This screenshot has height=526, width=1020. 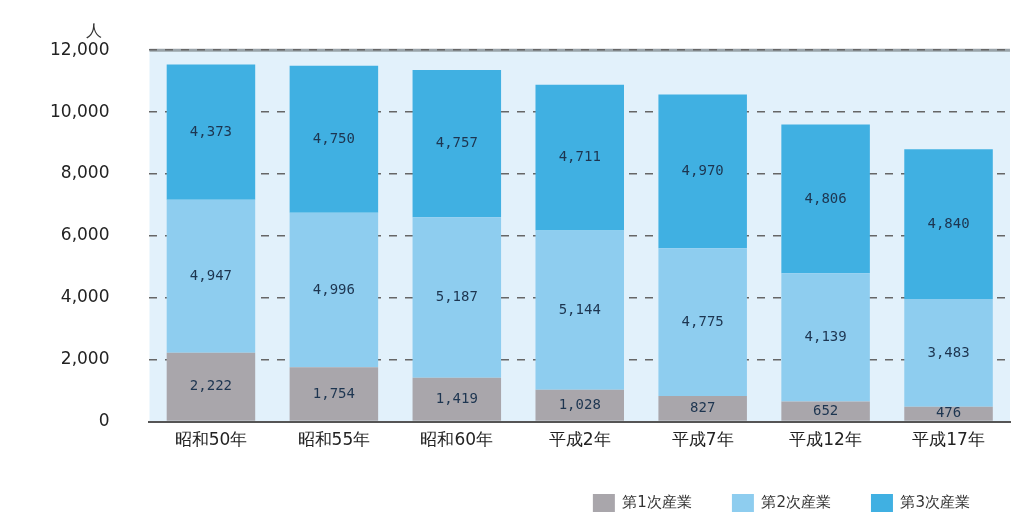 What do you see at coordinates (211, 439) in the screenshot?
I see `x-tick-label: 昭和50年` at bounding box center [211, 439].